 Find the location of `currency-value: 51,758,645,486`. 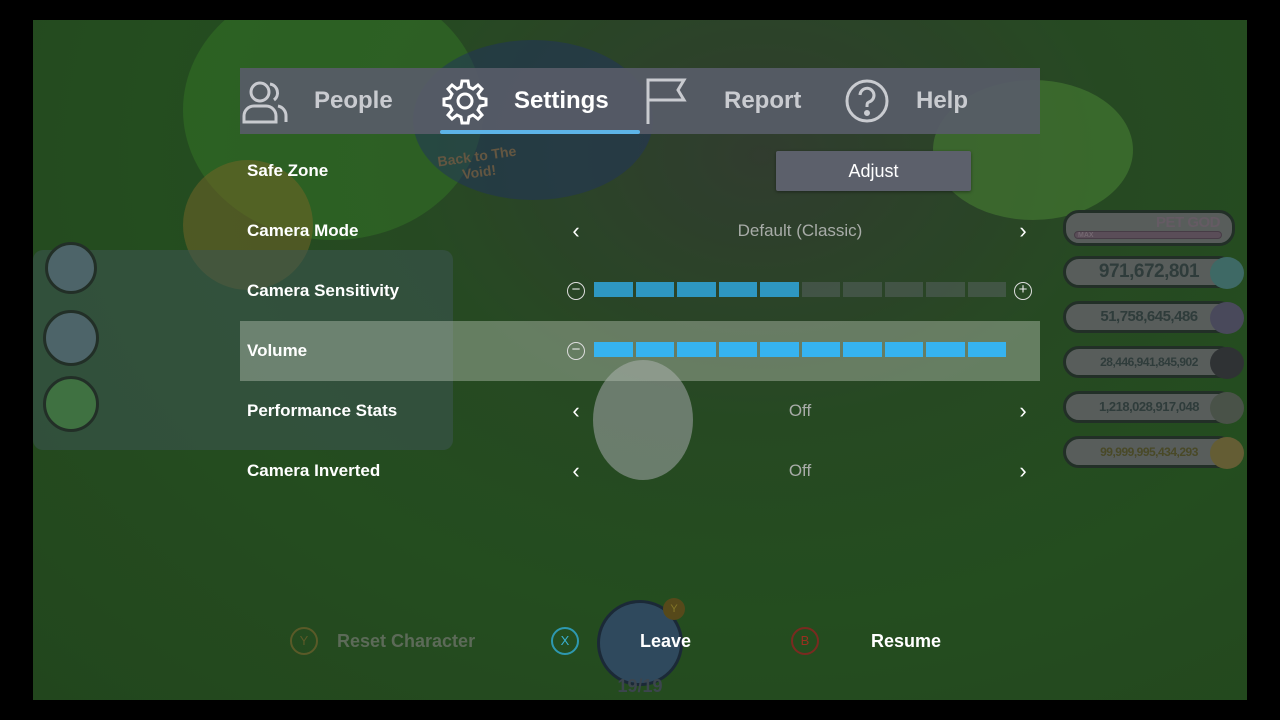

currency-value: 51,758,645,486 is located at coordinates (1149, 316).